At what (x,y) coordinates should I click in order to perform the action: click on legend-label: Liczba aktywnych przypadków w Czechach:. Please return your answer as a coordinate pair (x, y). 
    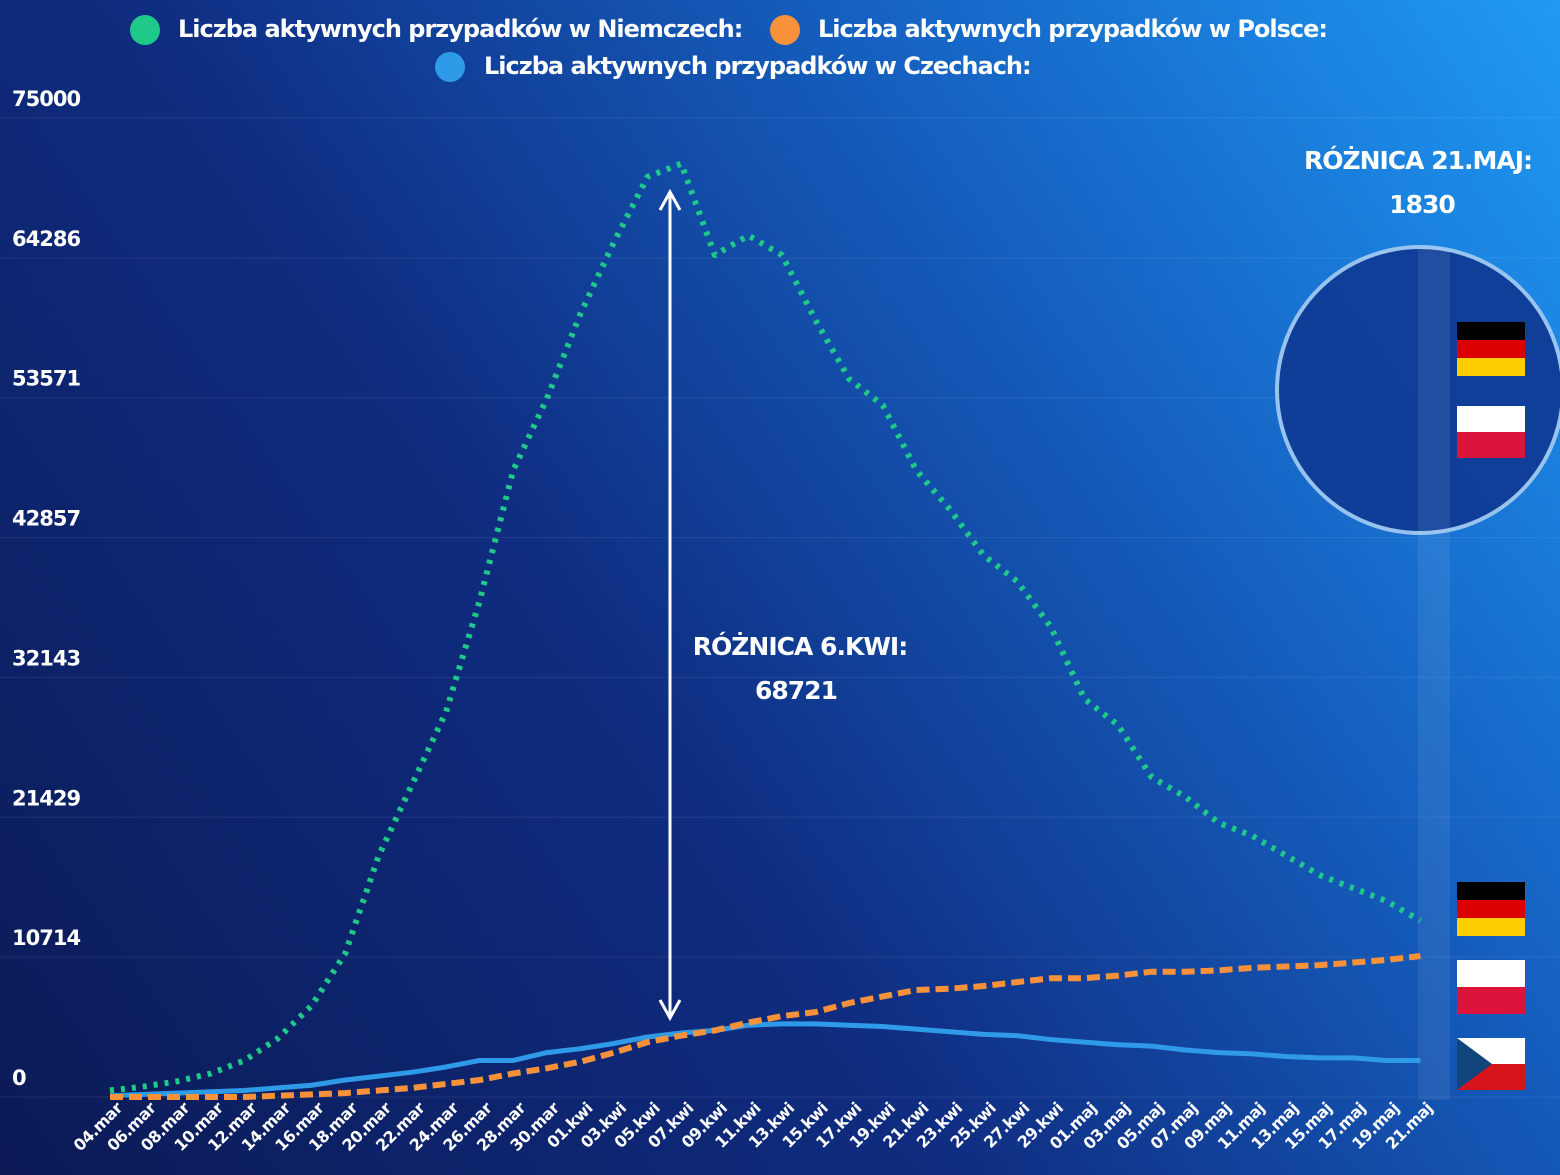
    Looking at the image, I should click on (757, 66).